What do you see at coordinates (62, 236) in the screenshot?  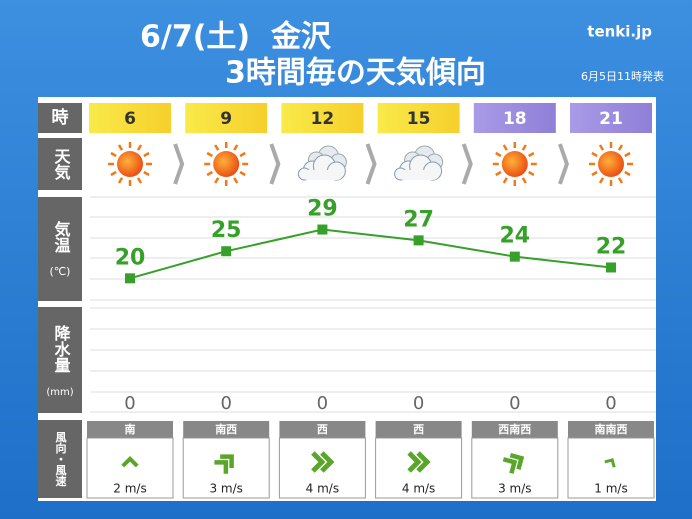 I see `row-label: 気温` at bounding box center [62, 236].